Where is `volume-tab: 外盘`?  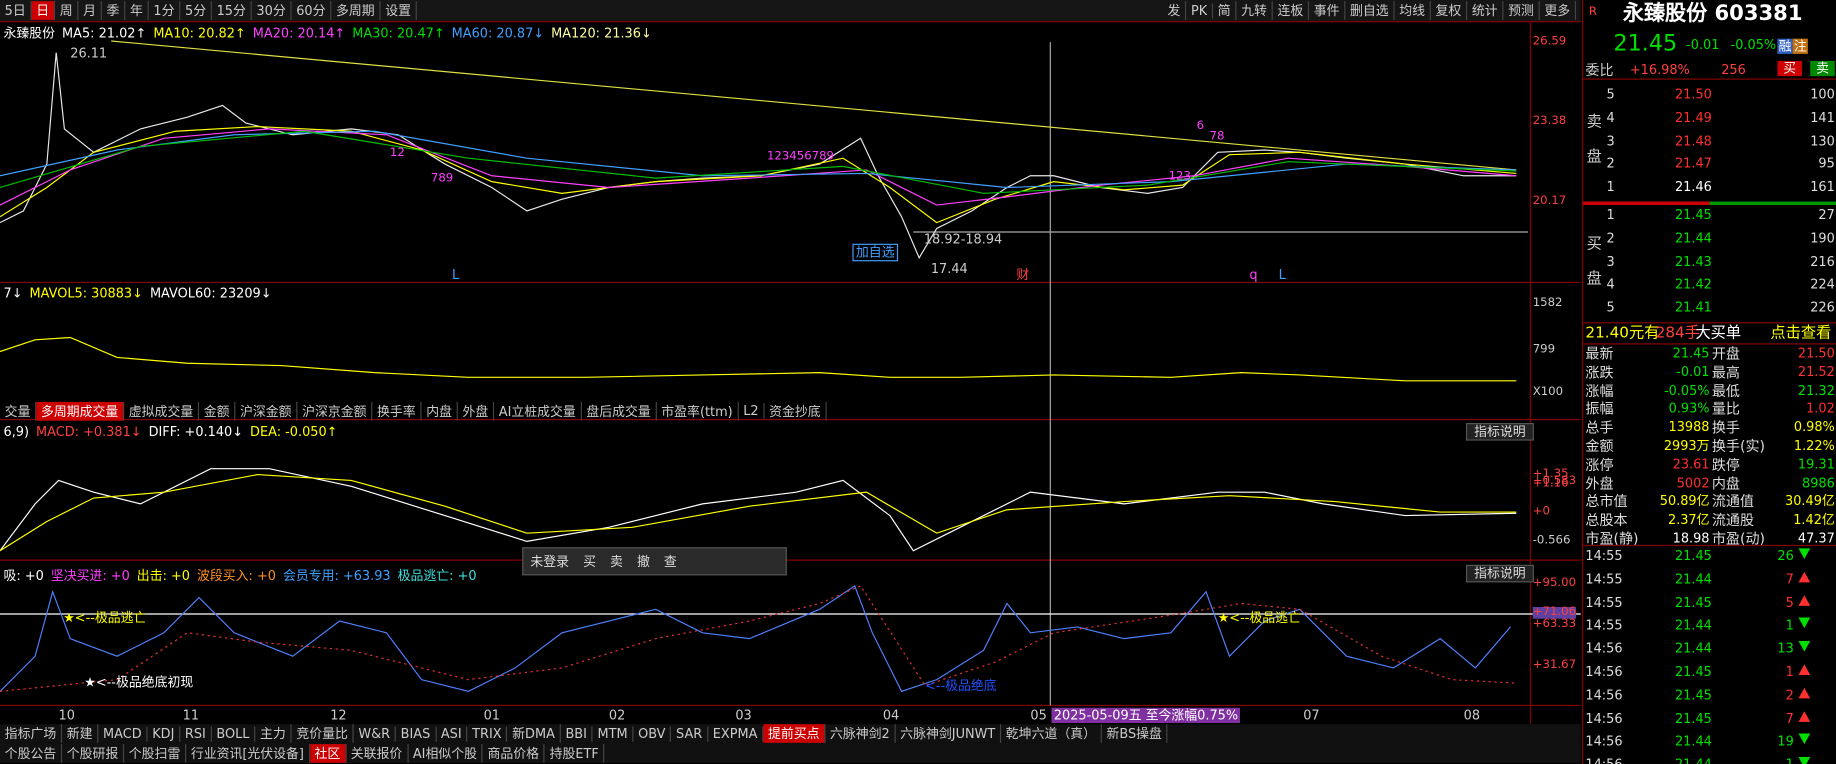
volume-tab: 外盘 is located at coordinates (476, 411).